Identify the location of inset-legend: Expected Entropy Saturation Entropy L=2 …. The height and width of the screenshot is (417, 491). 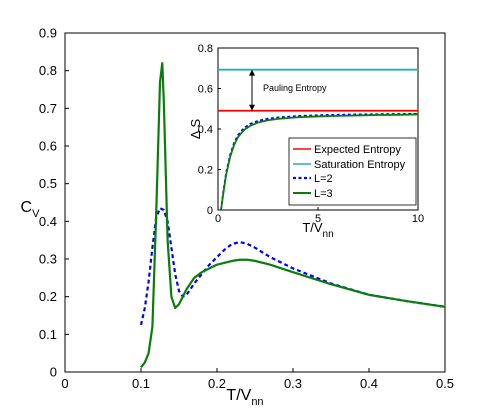
(352, 171).